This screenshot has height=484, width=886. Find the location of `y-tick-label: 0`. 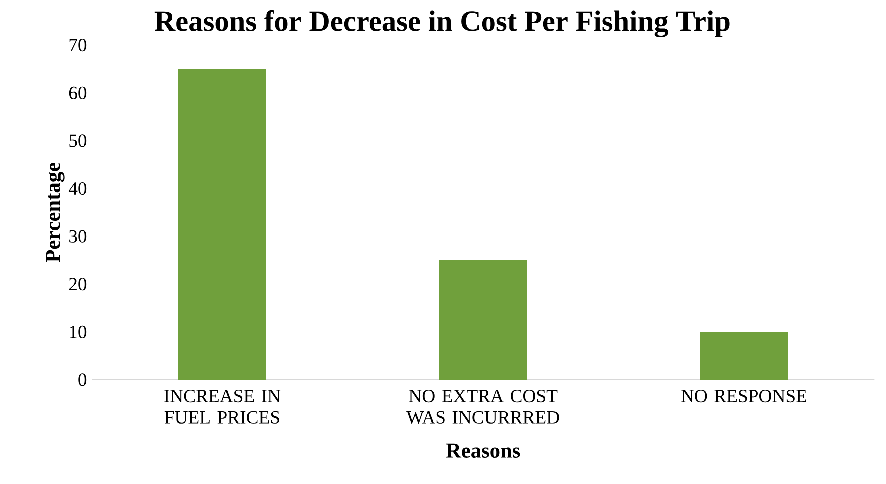

y-tick-label: 0 is located at coordinates (82, 380).